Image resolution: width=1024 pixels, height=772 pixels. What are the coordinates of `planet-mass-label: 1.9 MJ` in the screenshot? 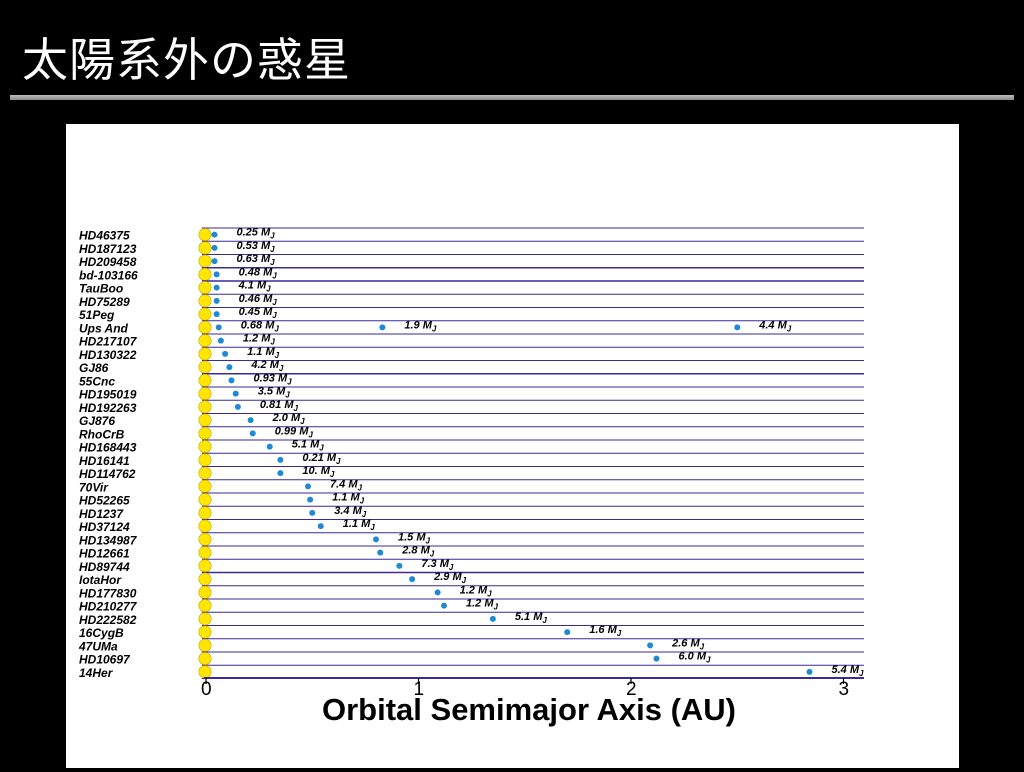 It's located at (420, 326).